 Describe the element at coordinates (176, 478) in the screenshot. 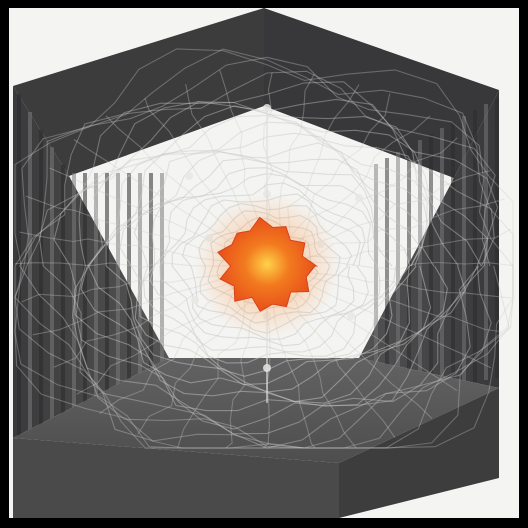

I see `cube-floor-front-left` at that location.